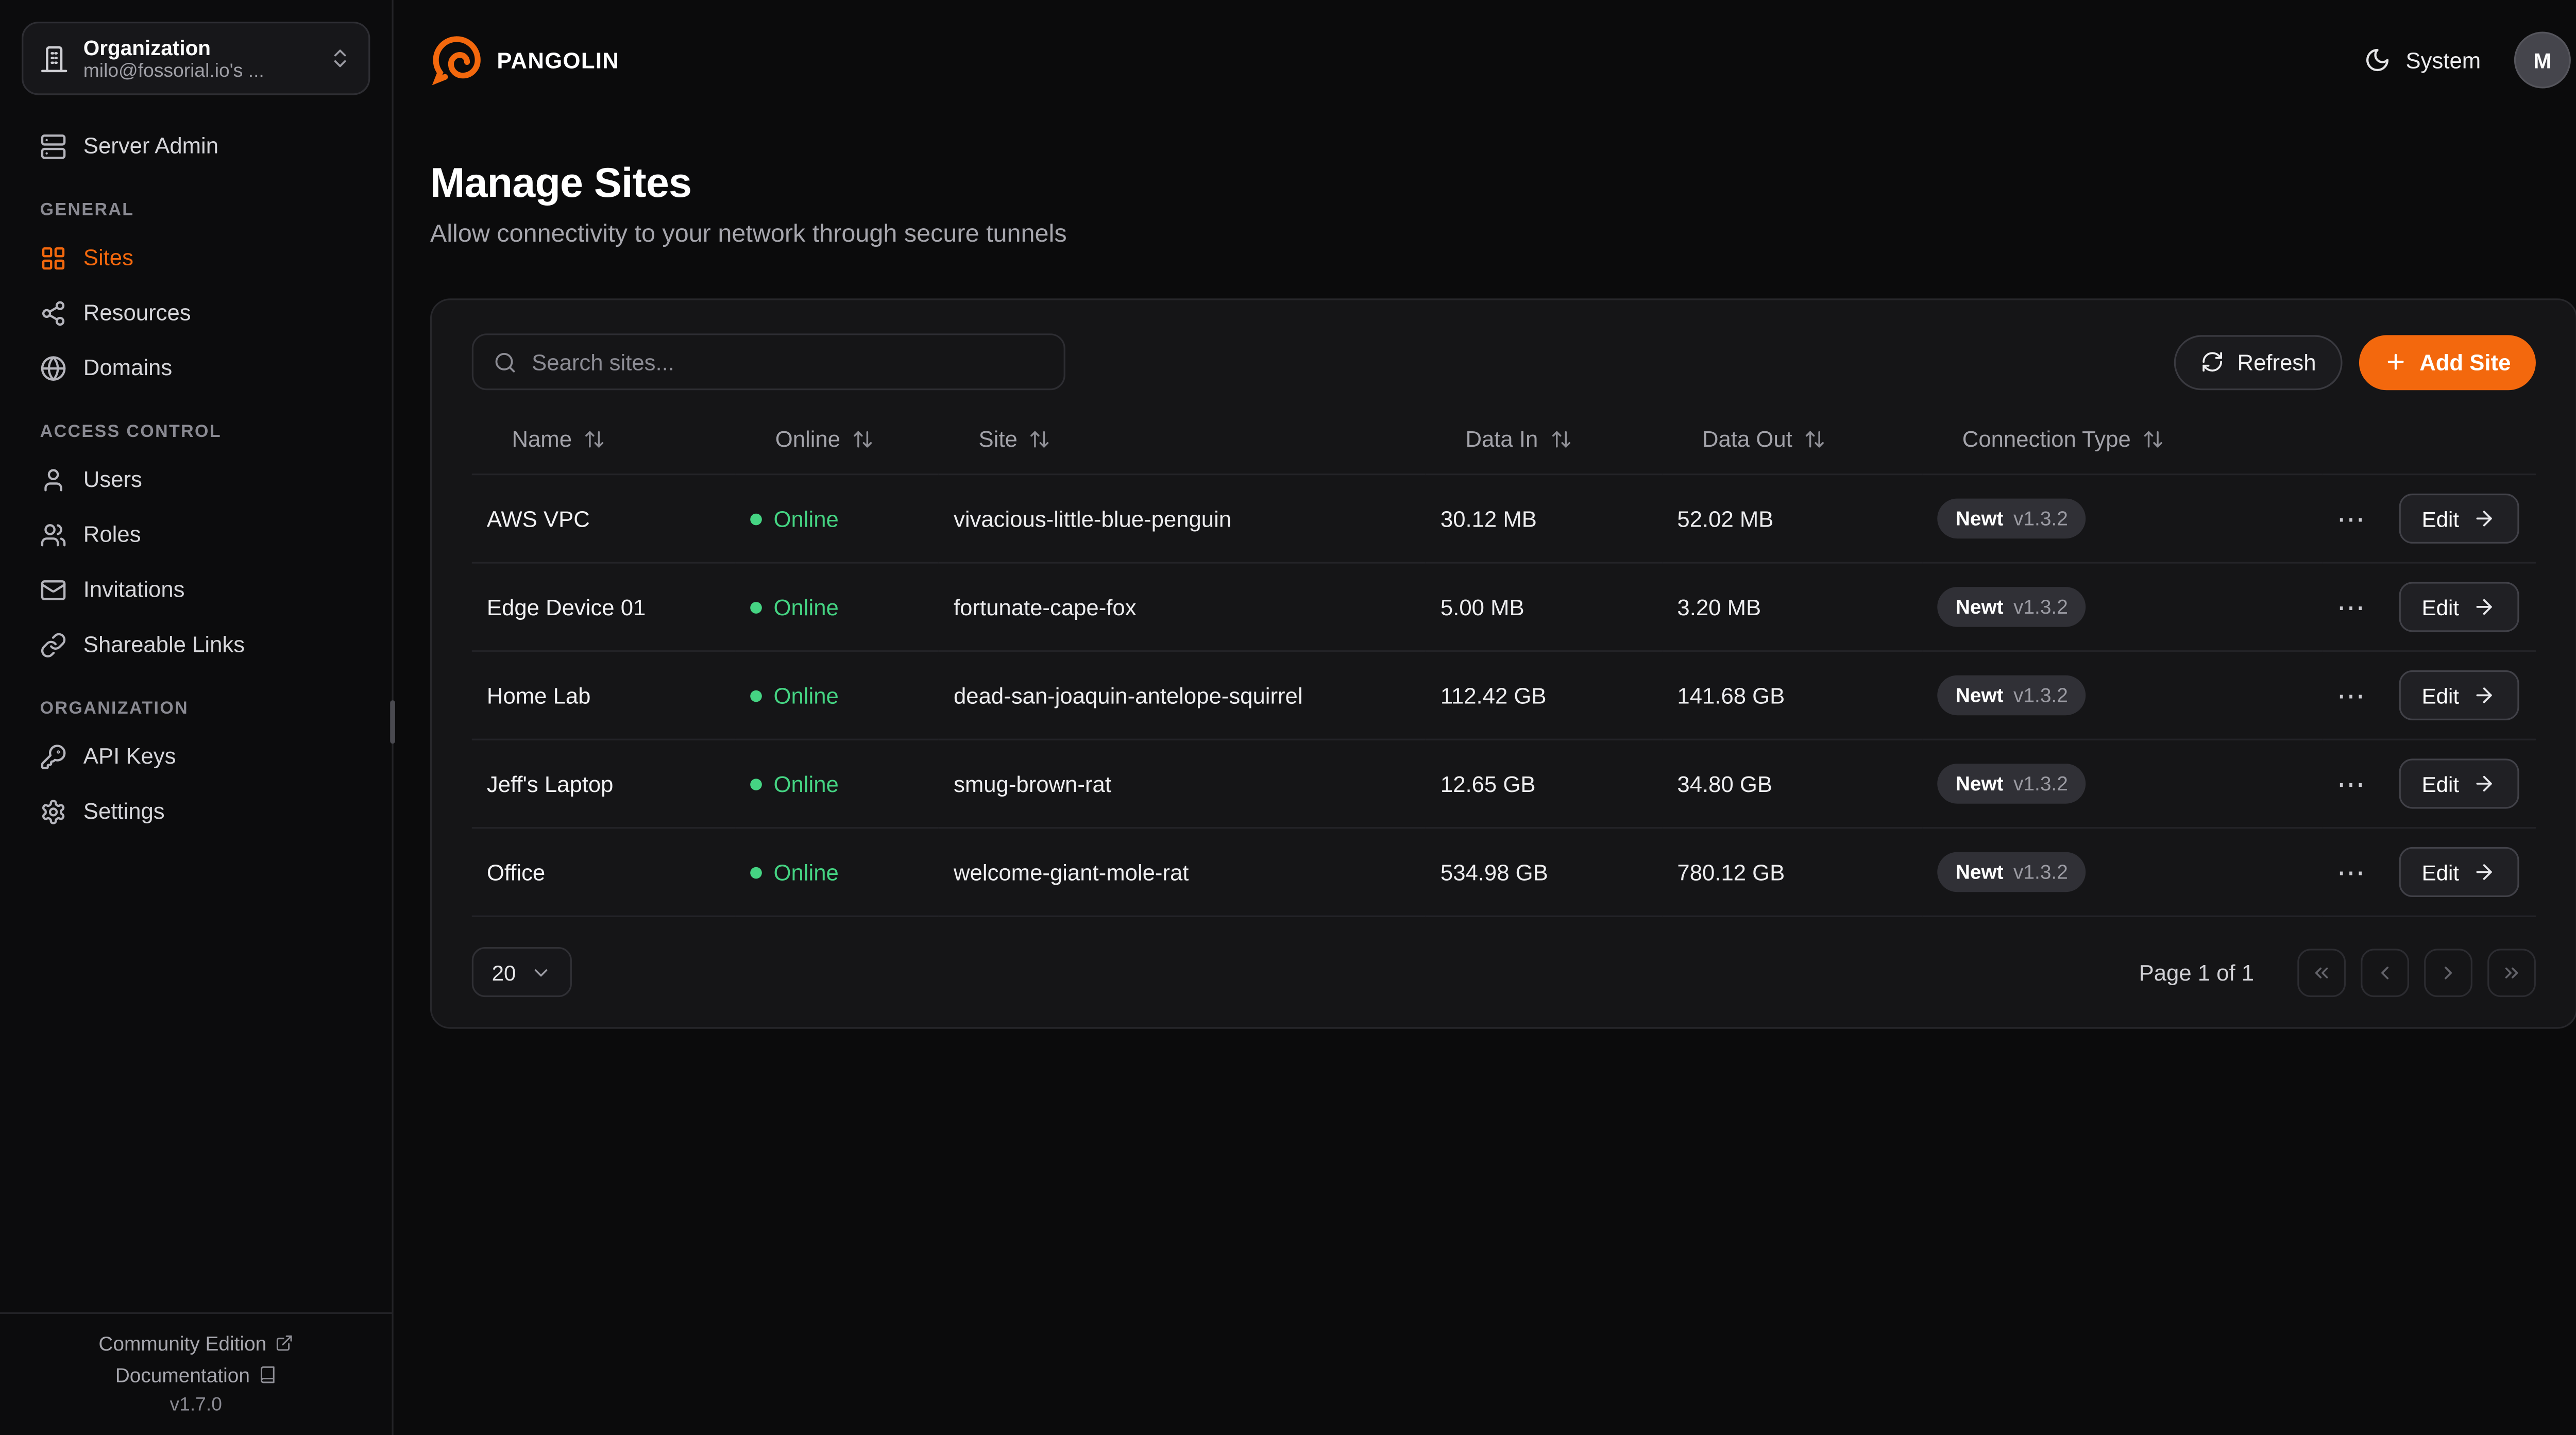  Describe the element at coordinates (2063, 439) in the screenshot. I see `column-header-connection-type: Connection Type` at that location.